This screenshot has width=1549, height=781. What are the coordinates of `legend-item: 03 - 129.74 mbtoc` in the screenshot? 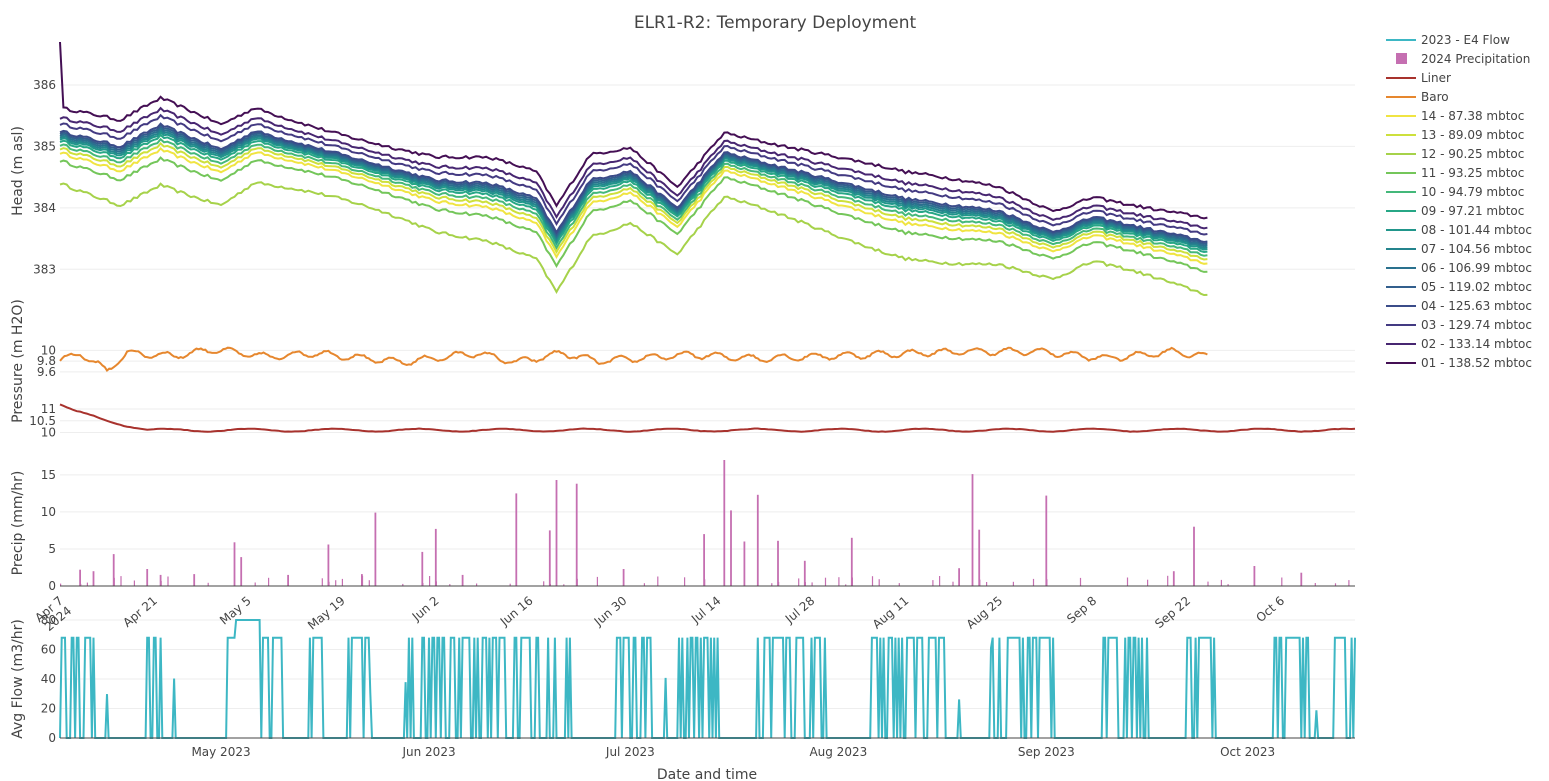 It's located at (1459, 325).